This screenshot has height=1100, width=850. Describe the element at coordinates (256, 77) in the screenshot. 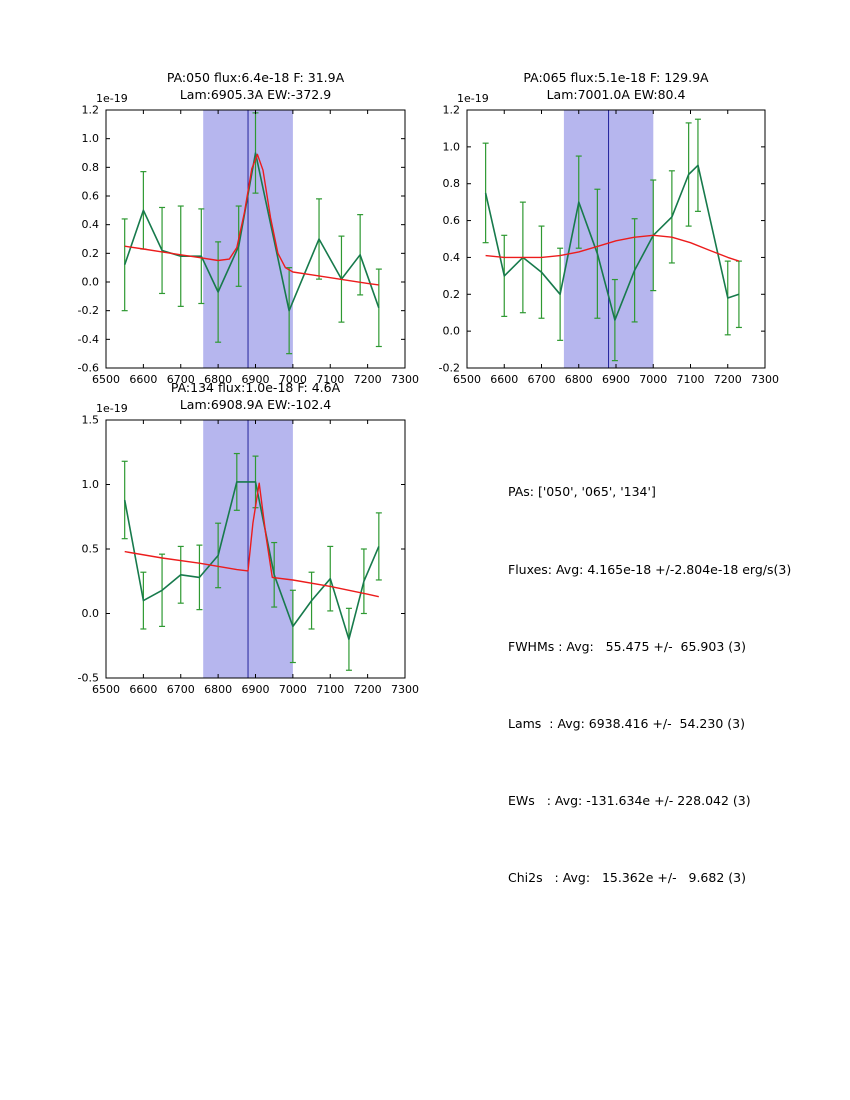

I see `chart-title-line1: PA:050 flux:6.4e-18 F: 31.9A` at that location.